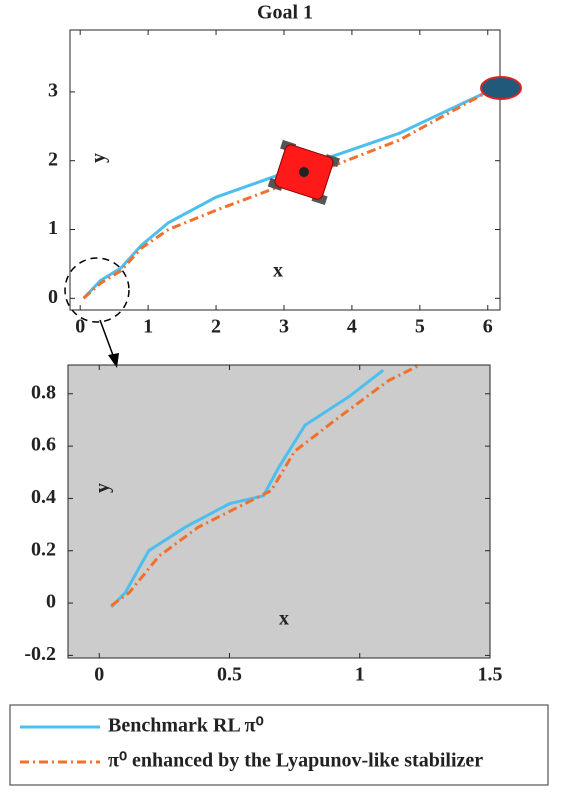  I want to click on x-tick-label: 3, so click(284, 327).